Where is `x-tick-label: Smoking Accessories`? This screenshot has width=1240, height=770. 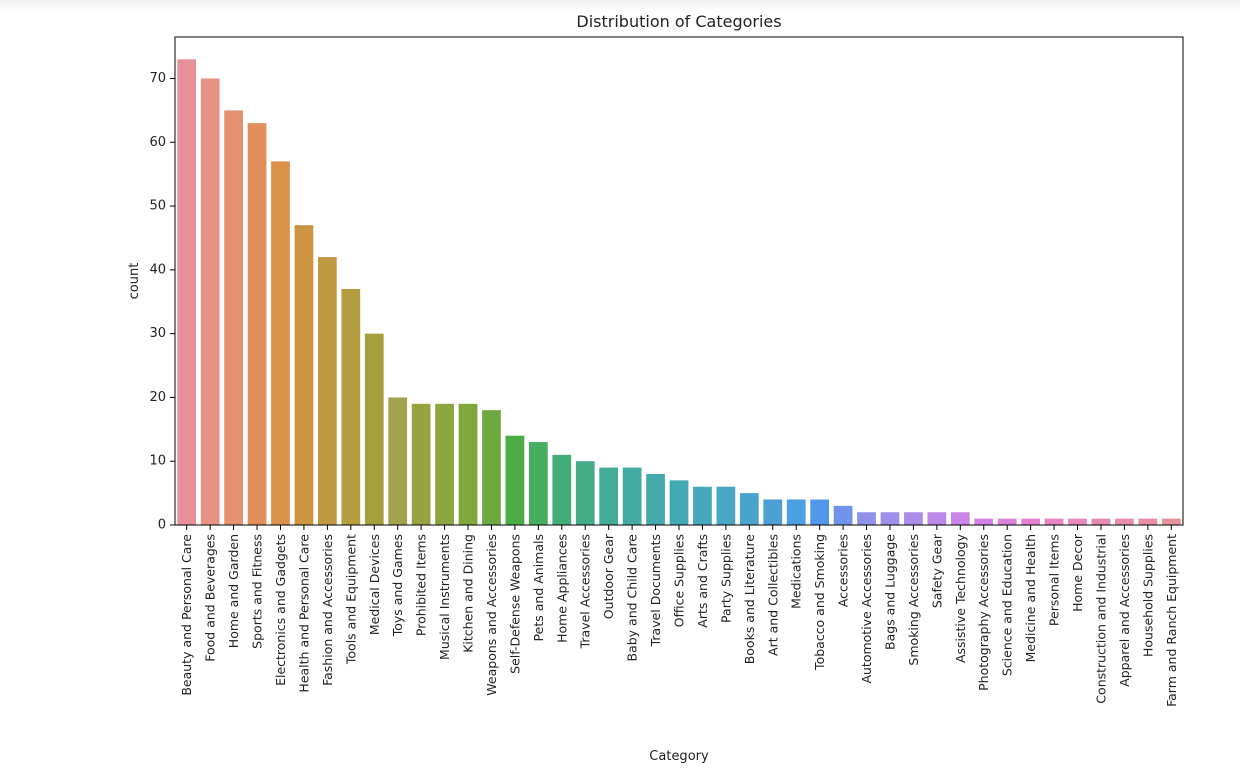
x-tick-label: Smoking Accessories is located at coordinates (913, 600).